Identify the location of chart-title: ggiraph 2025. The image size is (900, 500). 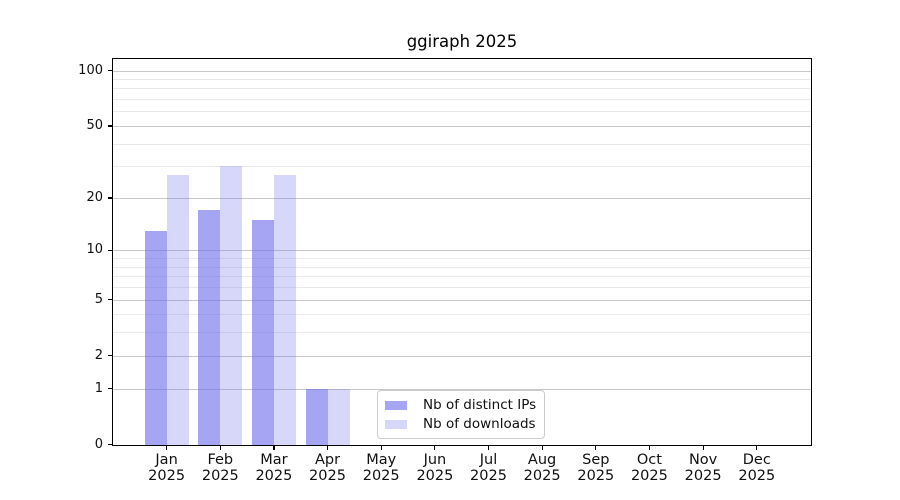
(462, 41).